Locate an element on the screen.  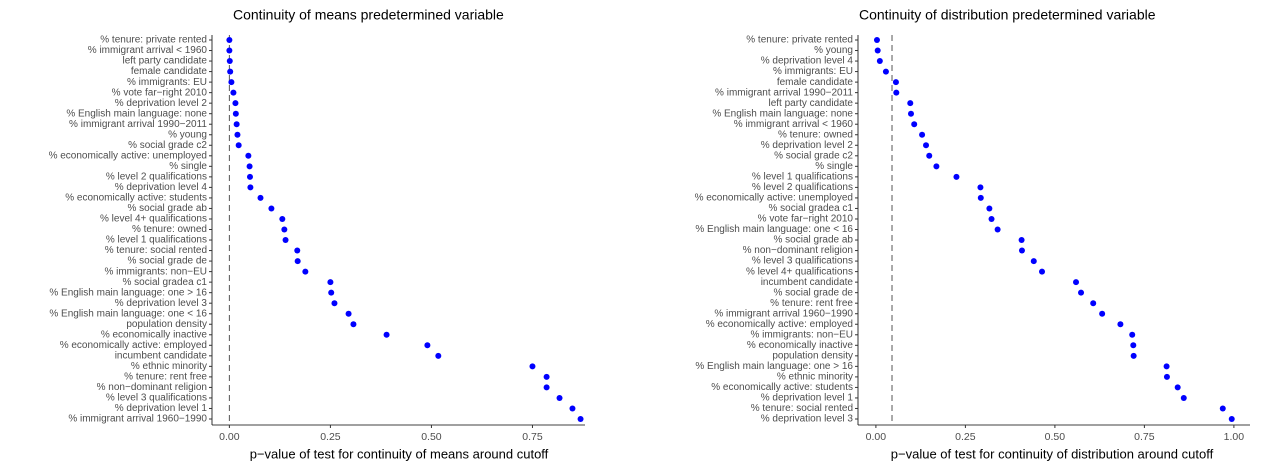
y-tick-label: % immigrant arrival 1990−2011 is located at coordinates (784, 92).